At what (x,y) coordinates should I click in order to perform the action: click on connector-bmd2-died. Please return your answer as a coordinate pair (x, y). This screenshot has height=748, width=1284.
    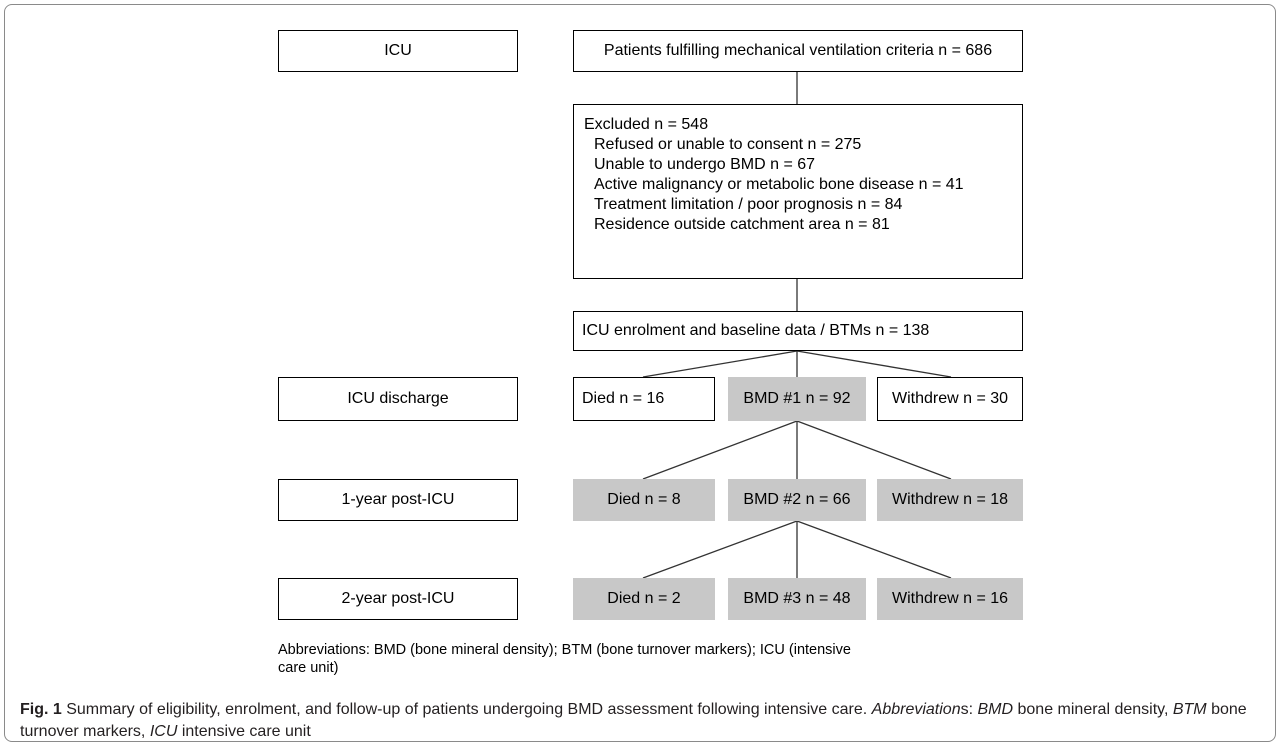
    Looking at the image, I should click on (720, 549).